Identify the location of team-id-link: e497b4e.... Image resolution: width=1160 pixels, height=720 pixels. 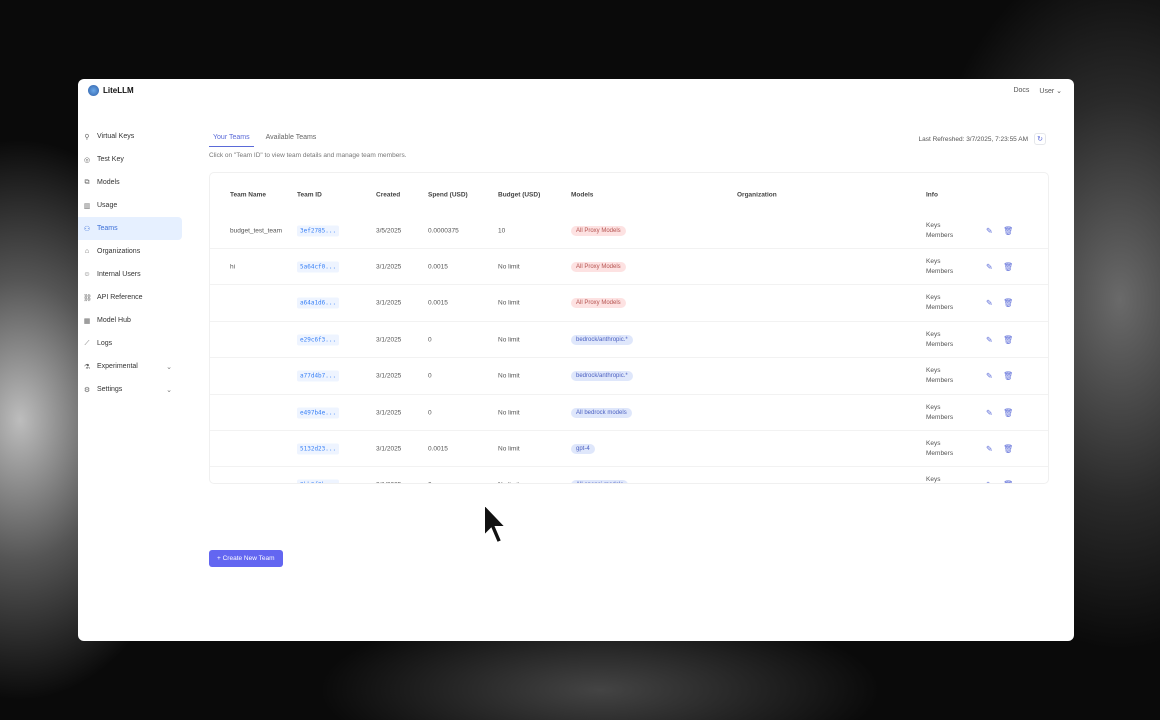
(318, 412).